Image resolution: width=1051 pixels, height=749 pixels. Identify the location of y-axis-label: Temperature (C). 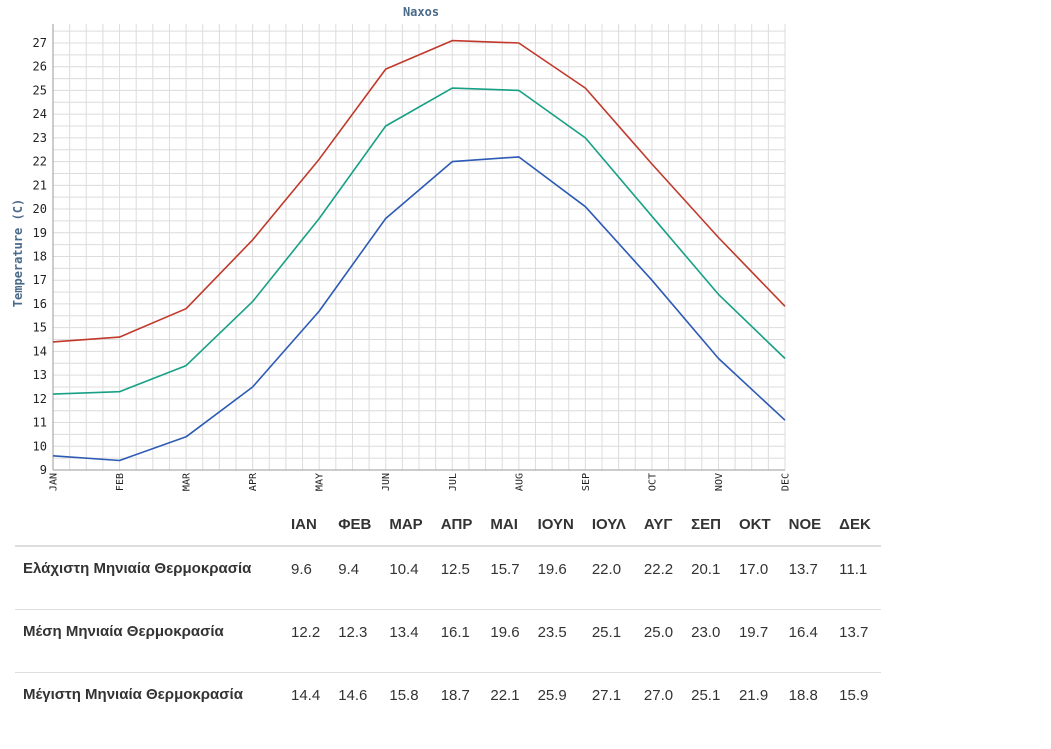
(18, 253).